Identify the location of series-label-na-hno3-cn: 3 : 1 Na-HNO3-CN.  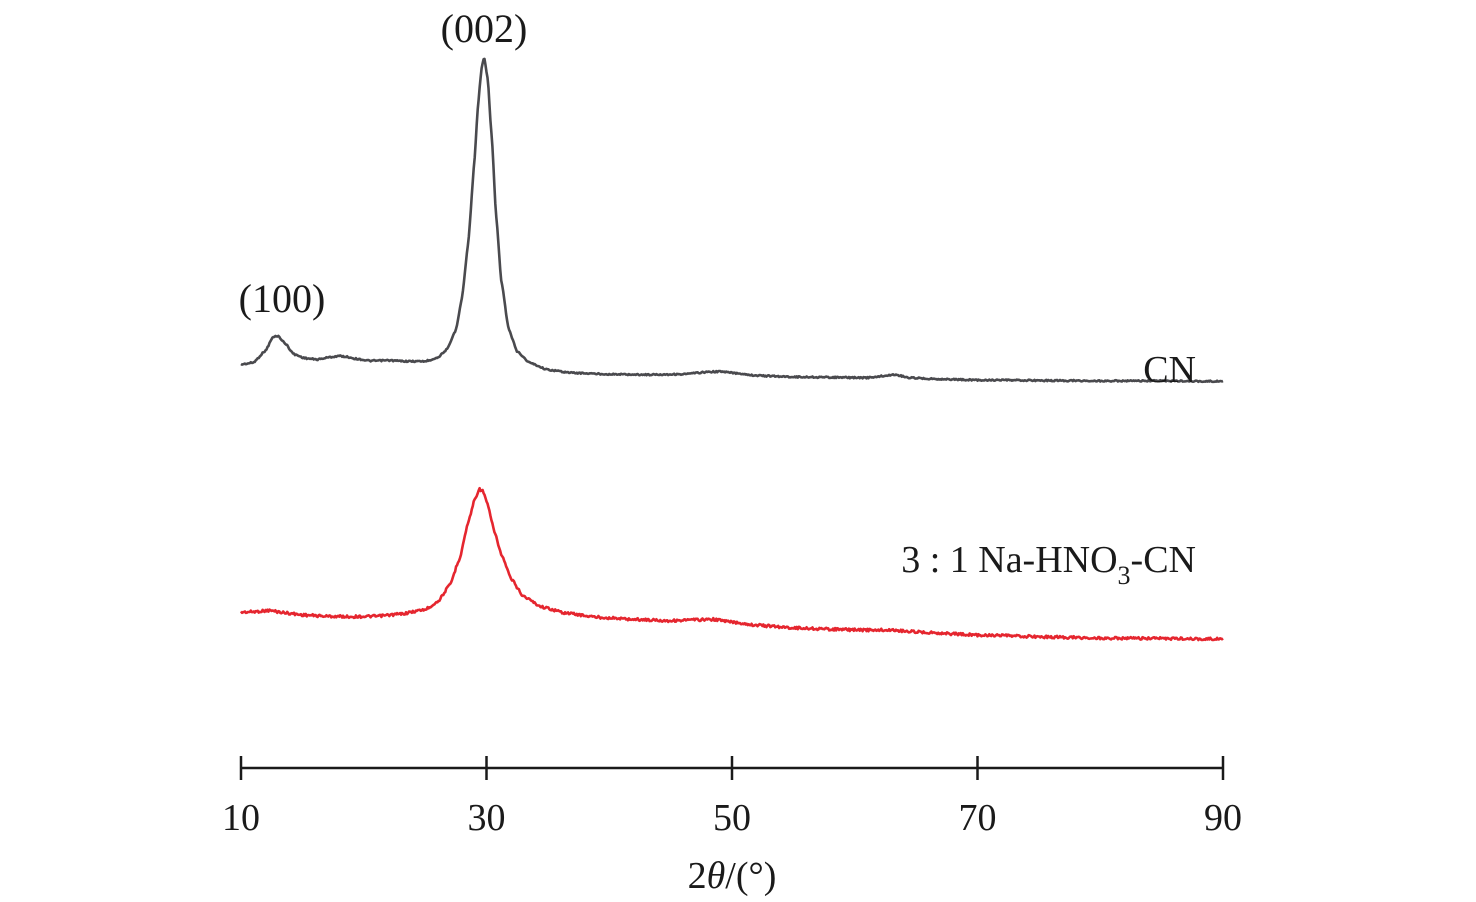
(1048, 564).